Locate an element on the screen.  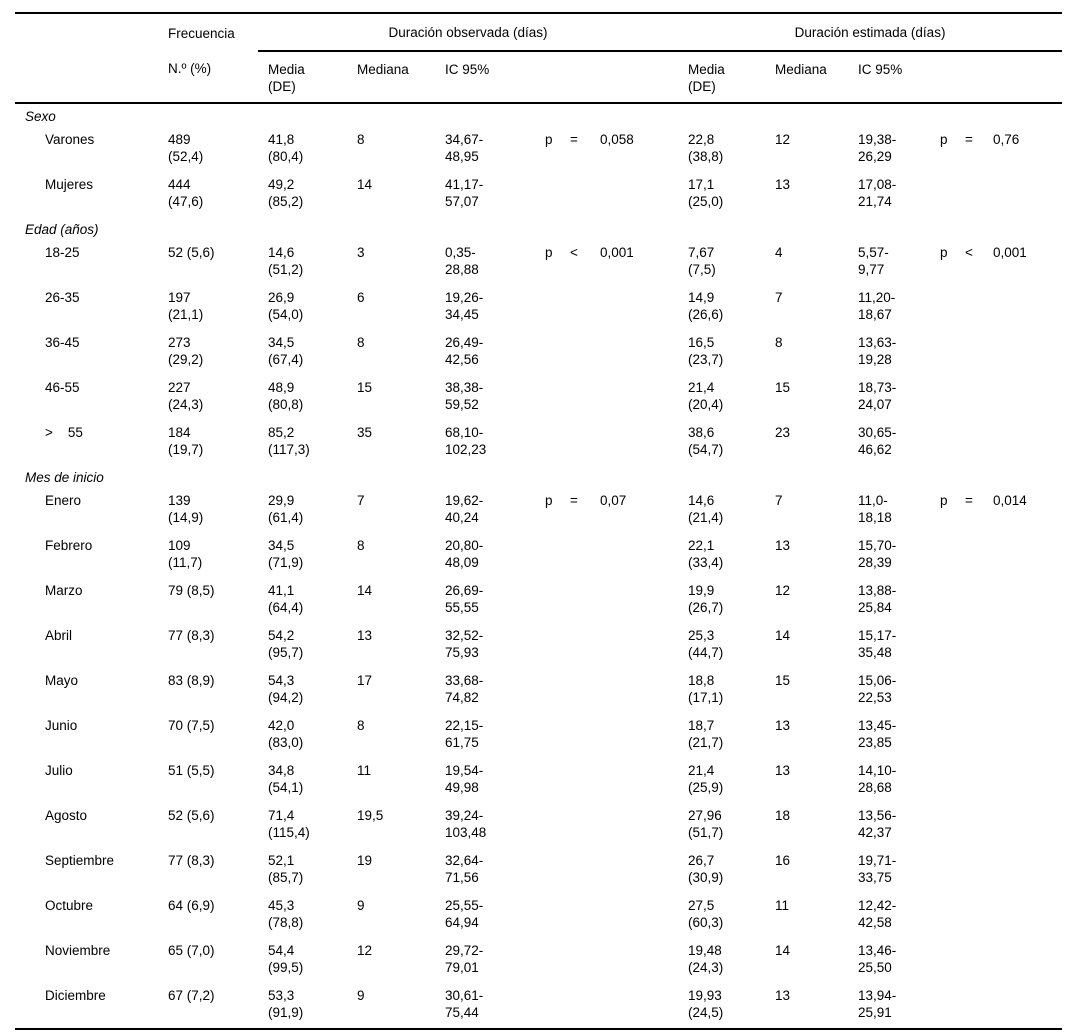
est-ic-cell-line1: 15,70- is located at coordinates (877, 545).